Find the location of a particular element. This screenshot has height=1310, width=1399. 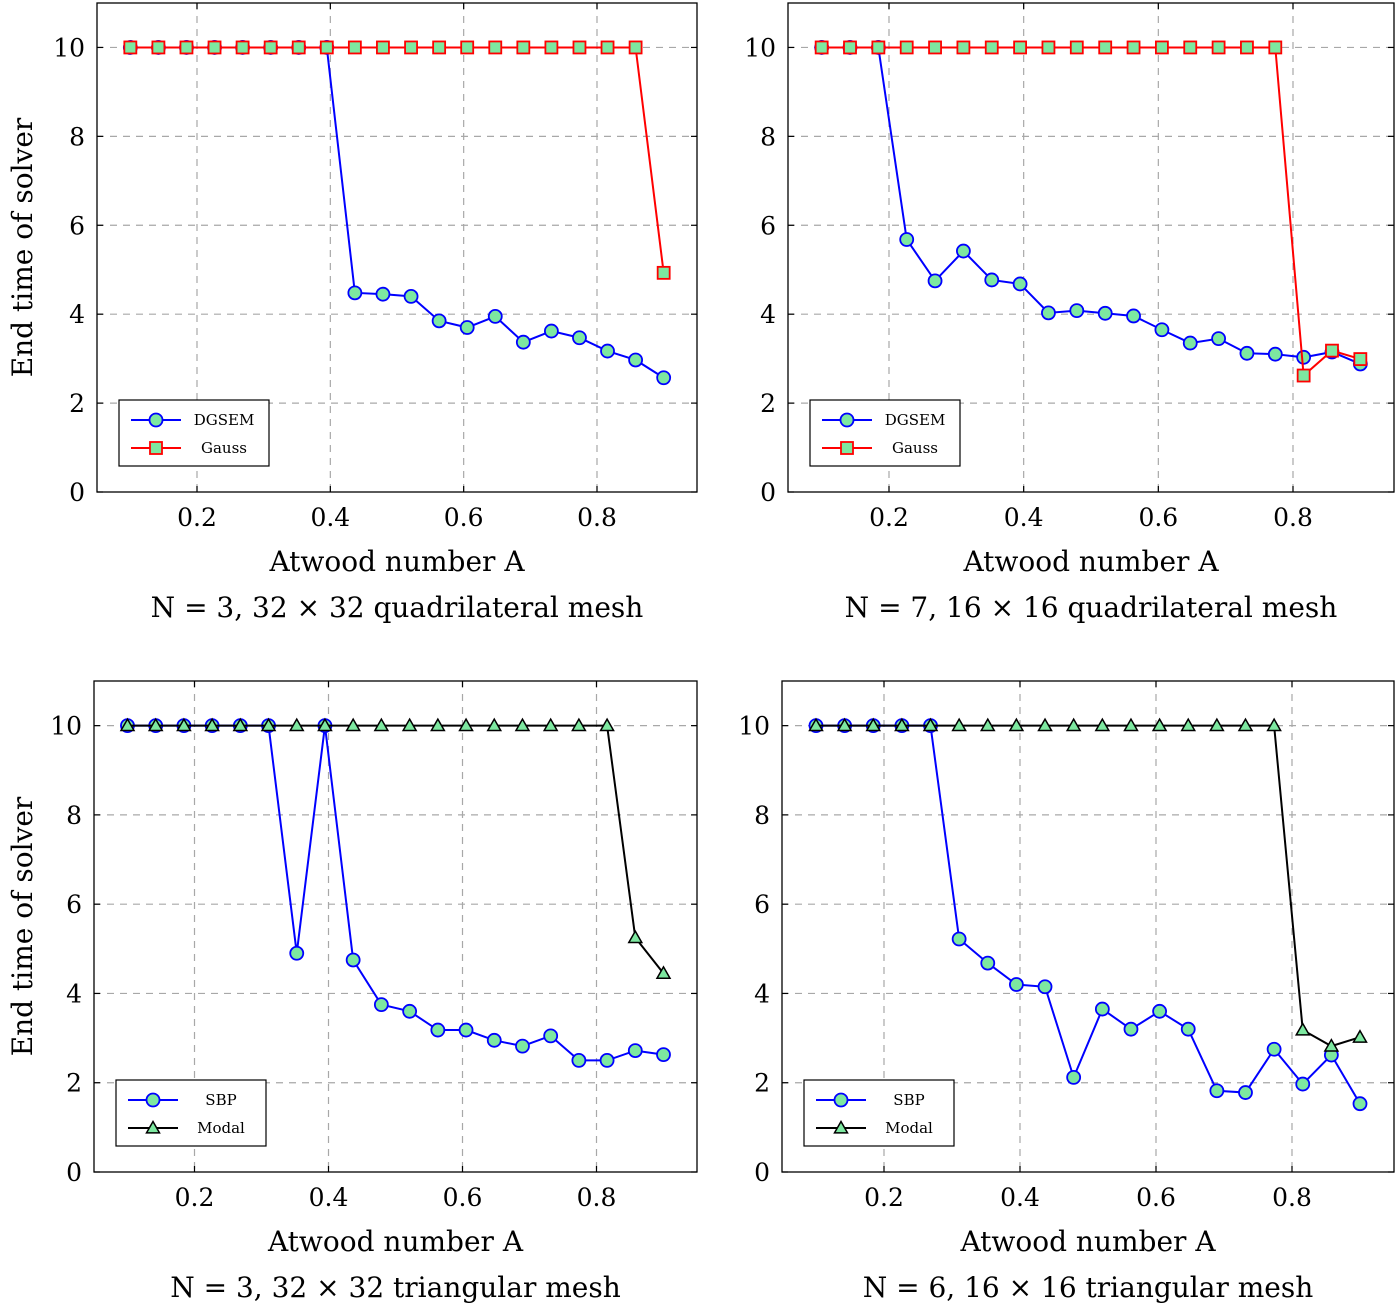

y-tick-label: 0 is located at coordinates (762, 1172).